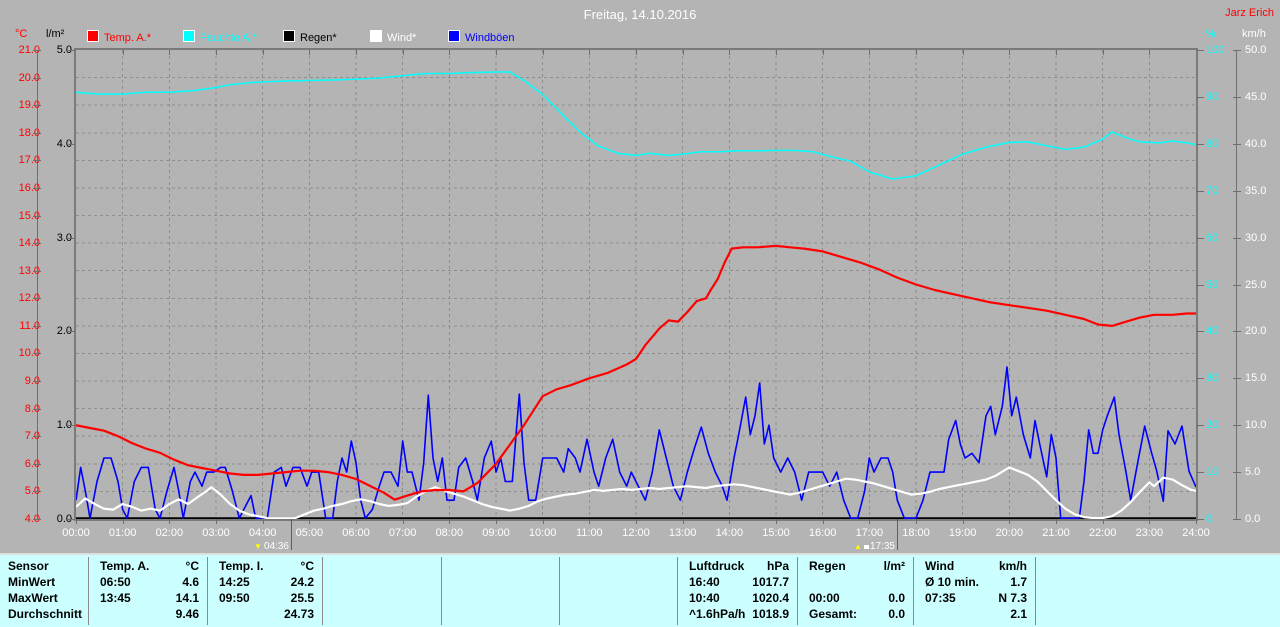 This screenshot has height=627, width=1280. What do you see at coordinates (454, 36) in the screenshot?
I see `legend-swatch-icon` at bounding box center [454, 36].